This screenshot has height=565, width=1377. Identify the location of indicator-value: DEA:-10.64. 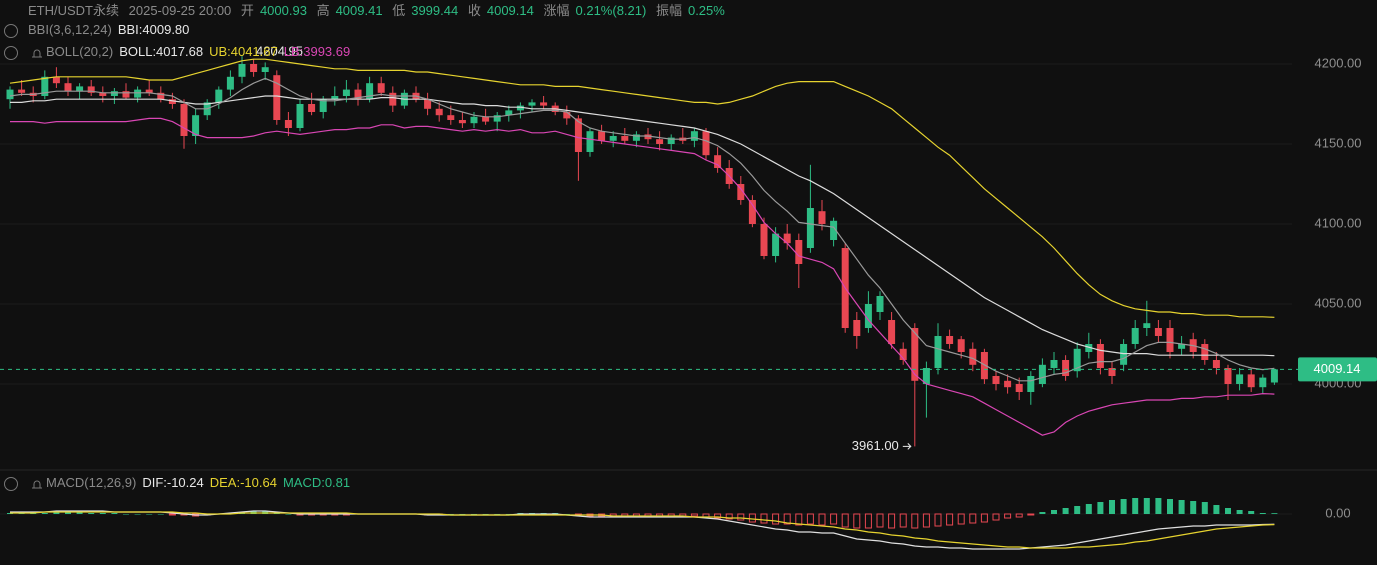
(243, 482).